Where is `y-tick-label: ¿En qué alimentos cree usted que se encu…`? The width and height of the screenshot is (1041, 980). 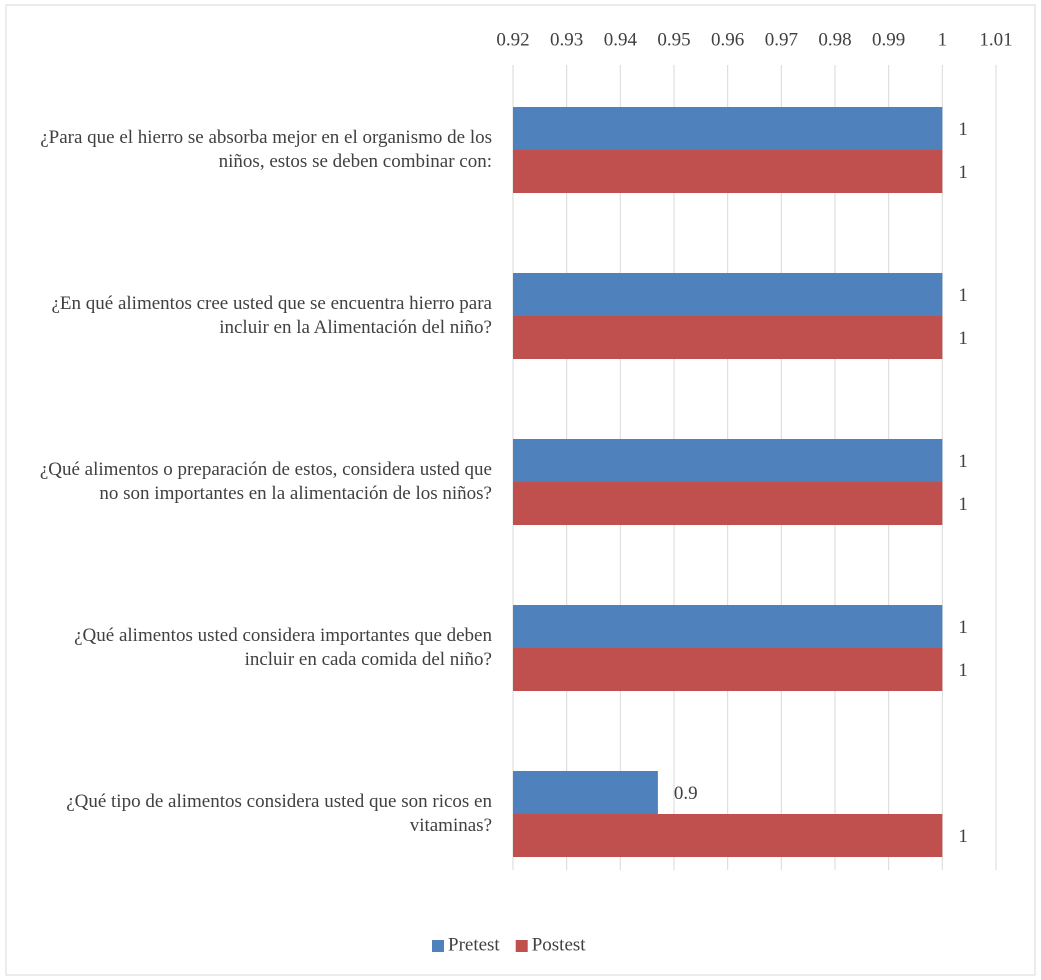
y-tick-label: ¿En qué alimentos cree usted que se encu… is located at coordinates (272, 315).